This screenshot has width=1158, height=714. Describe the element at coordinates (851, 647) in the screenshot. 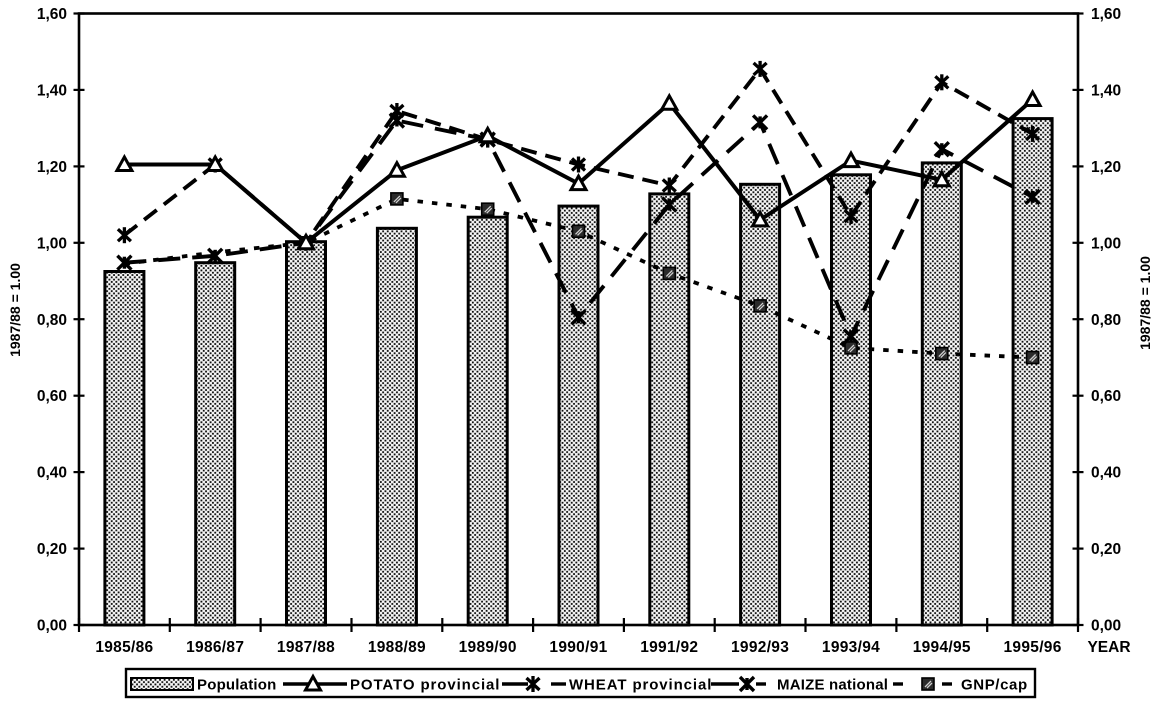

I see `svg-text: 1993/94` at that location.